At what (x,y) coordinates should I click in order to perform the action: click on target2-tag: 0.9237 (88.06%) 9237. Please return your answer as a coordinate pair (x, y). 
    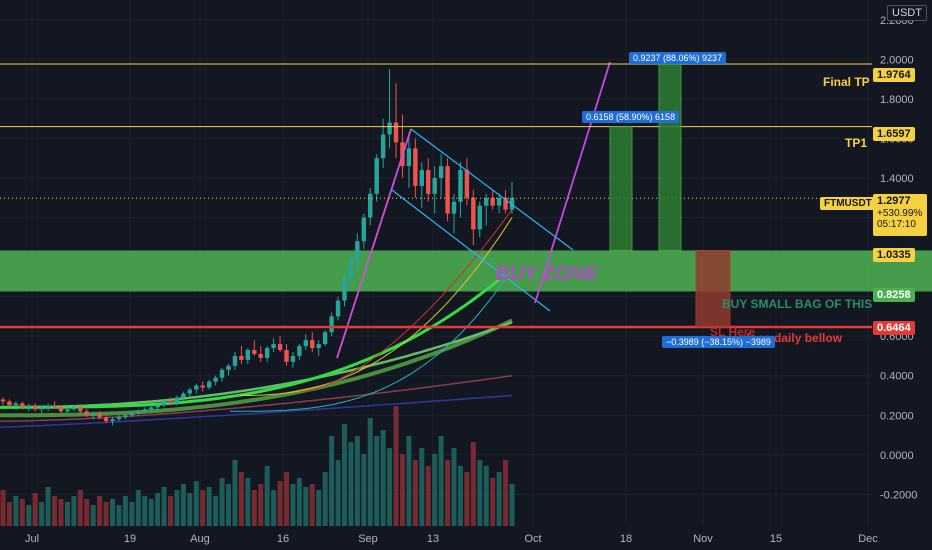
    Looking at the image, I should click on (678, 58).